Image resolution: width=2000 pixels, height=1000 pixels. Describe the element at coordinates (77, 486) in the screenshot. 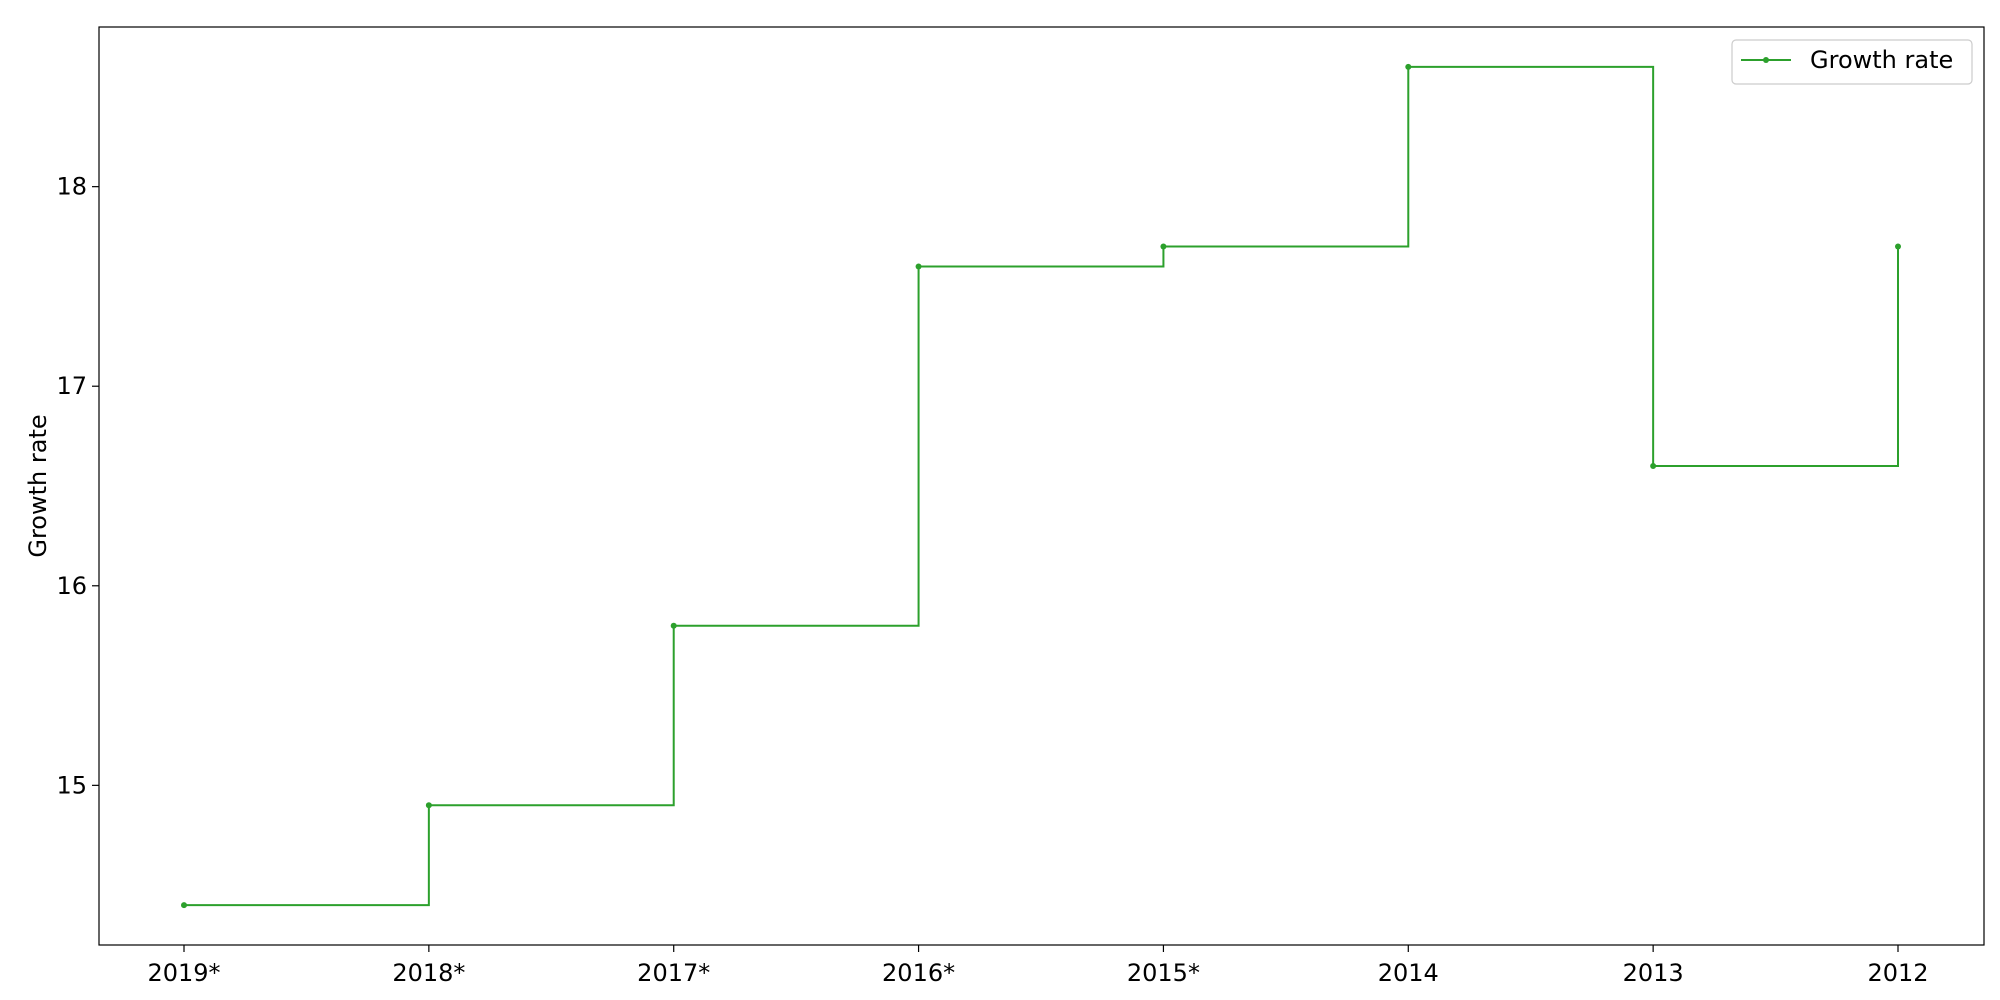

I see `y-axis-ticks: 15 16 17 18` at that location.